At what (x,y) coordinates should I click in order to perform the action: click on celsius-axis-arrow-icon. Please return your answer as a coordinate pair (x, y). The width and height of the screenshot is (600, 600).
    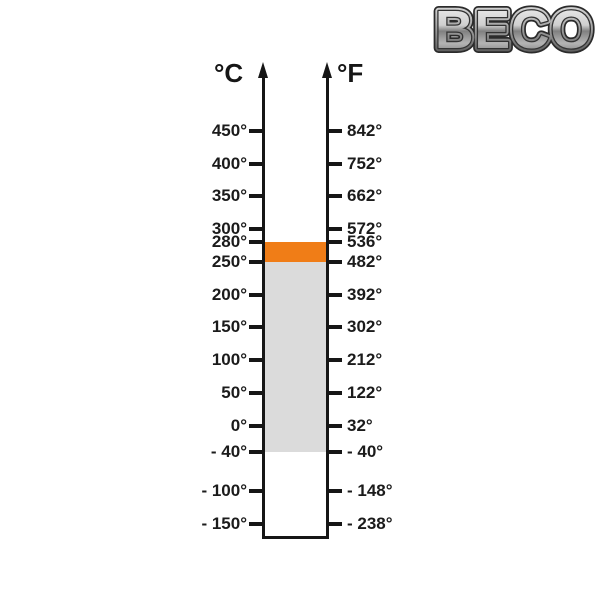
    Looking at the image, I should click on (263, 70).